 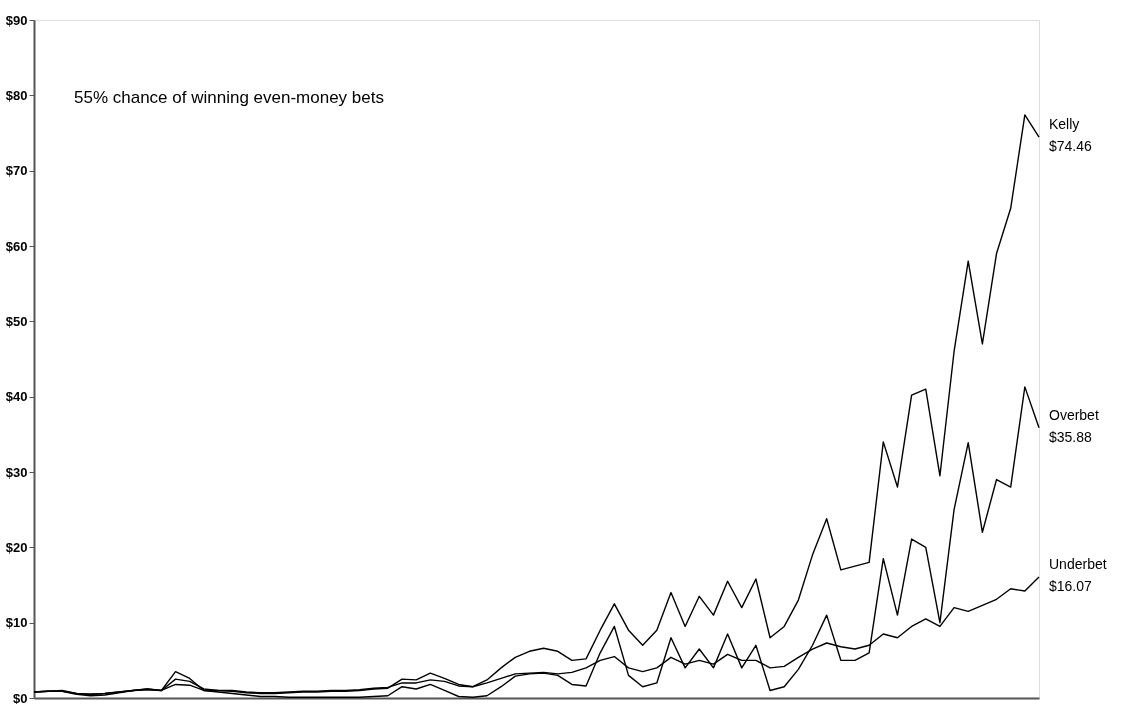 I want to click on y-tick-label: $0, so click(x=20, y=697).